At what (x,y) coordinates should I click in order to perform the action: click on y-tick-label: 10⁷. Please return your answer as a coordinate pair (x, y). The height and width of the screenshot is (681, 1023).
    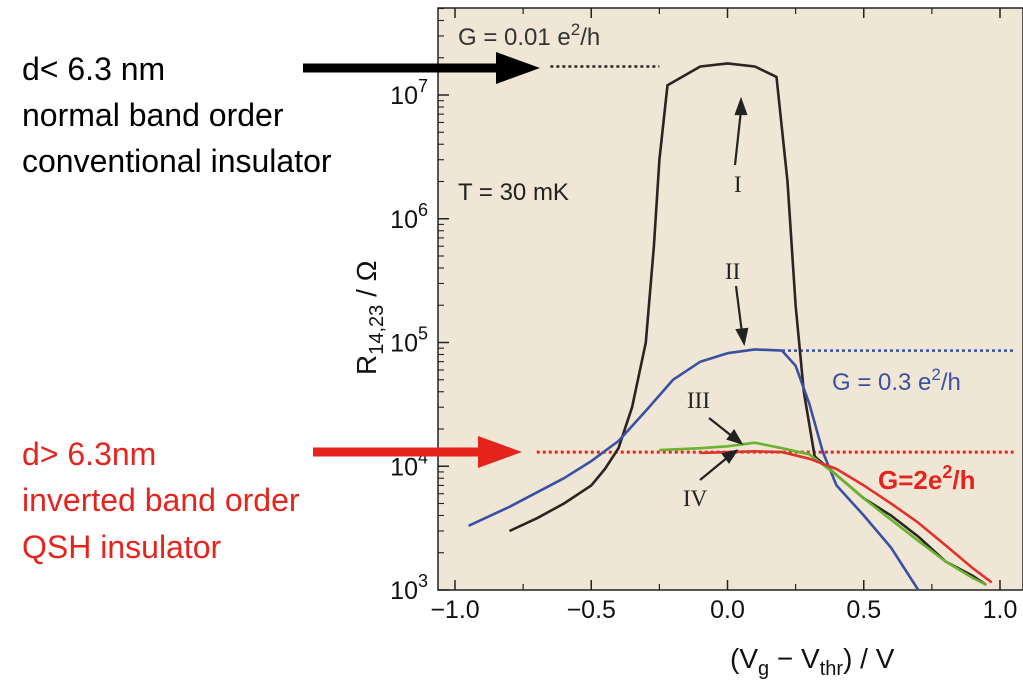
    Looking at the image, I should click on (409, 93).